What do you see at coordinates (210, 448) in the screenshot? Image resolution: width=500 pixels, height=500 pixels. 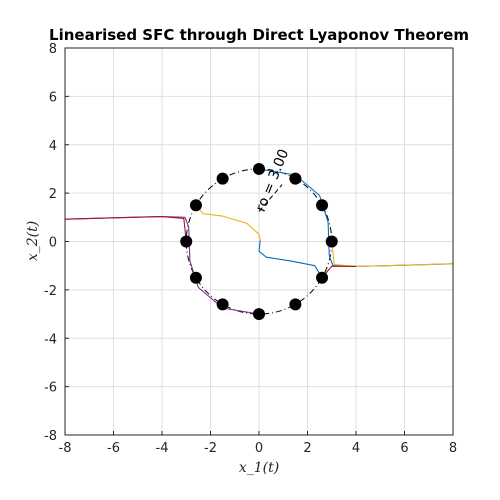 I see `x-tick-label: -2` at bounding box center [210, 448].